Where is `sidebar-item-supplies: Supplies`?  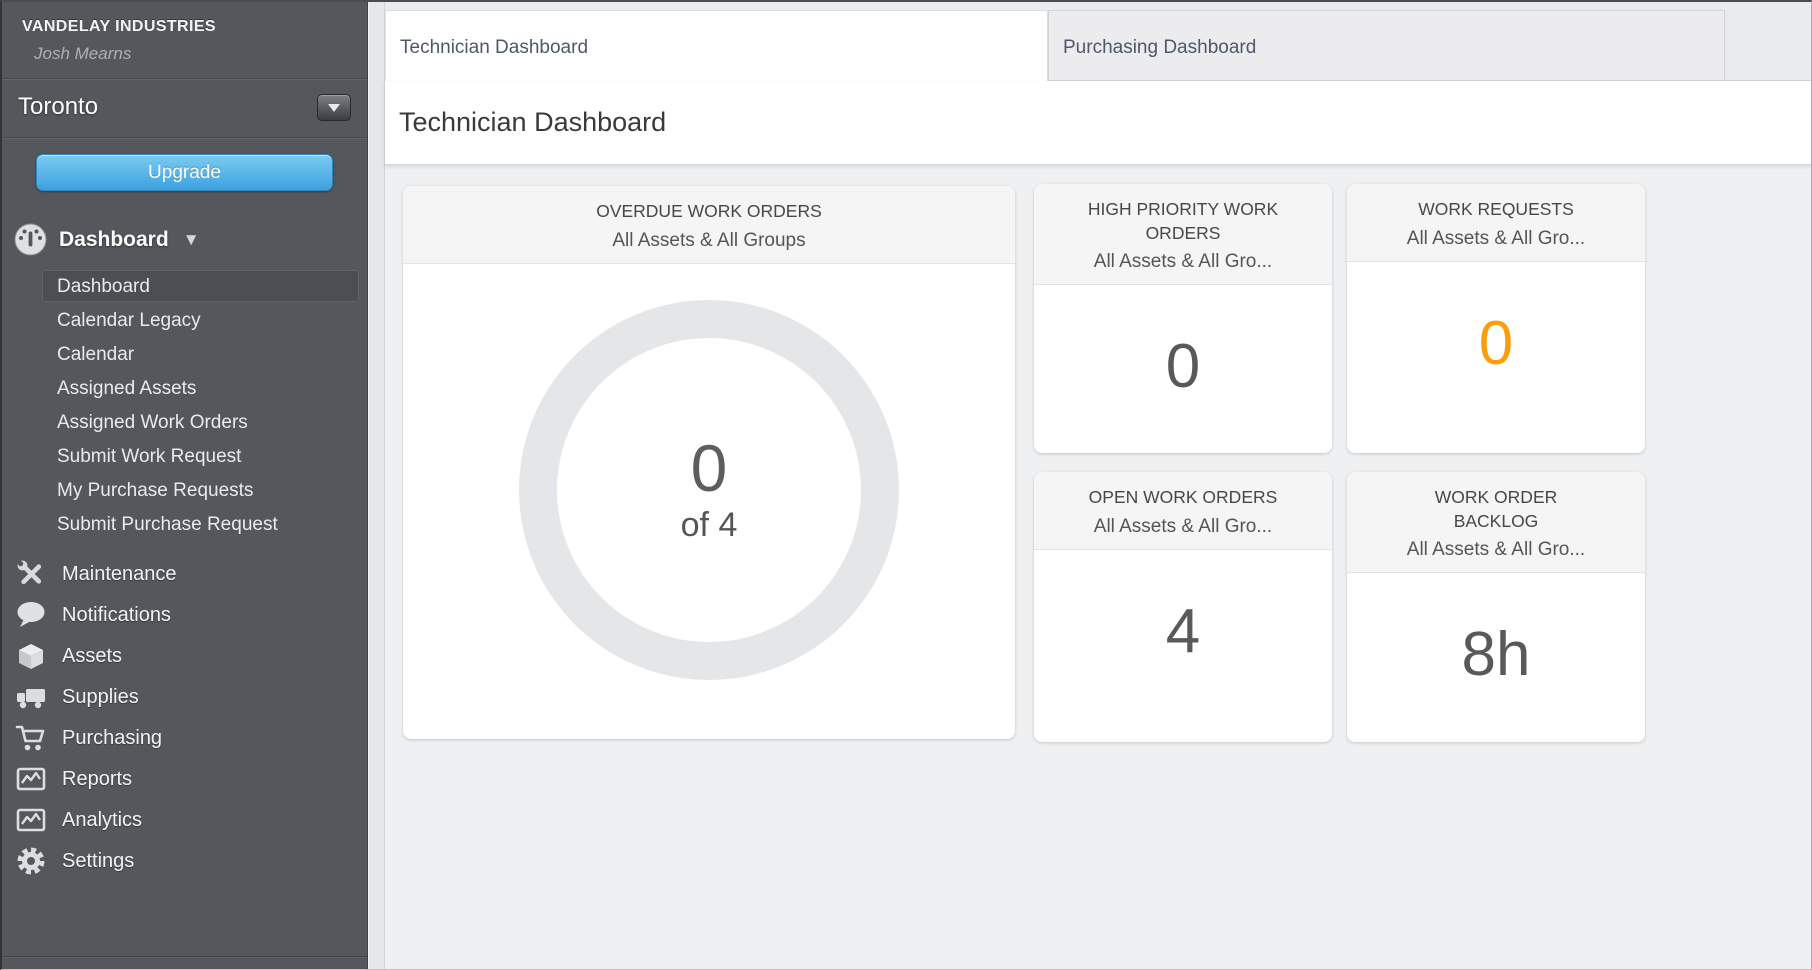 sidebar-item-supplies: Supplies is located at coordinates (184, 697).